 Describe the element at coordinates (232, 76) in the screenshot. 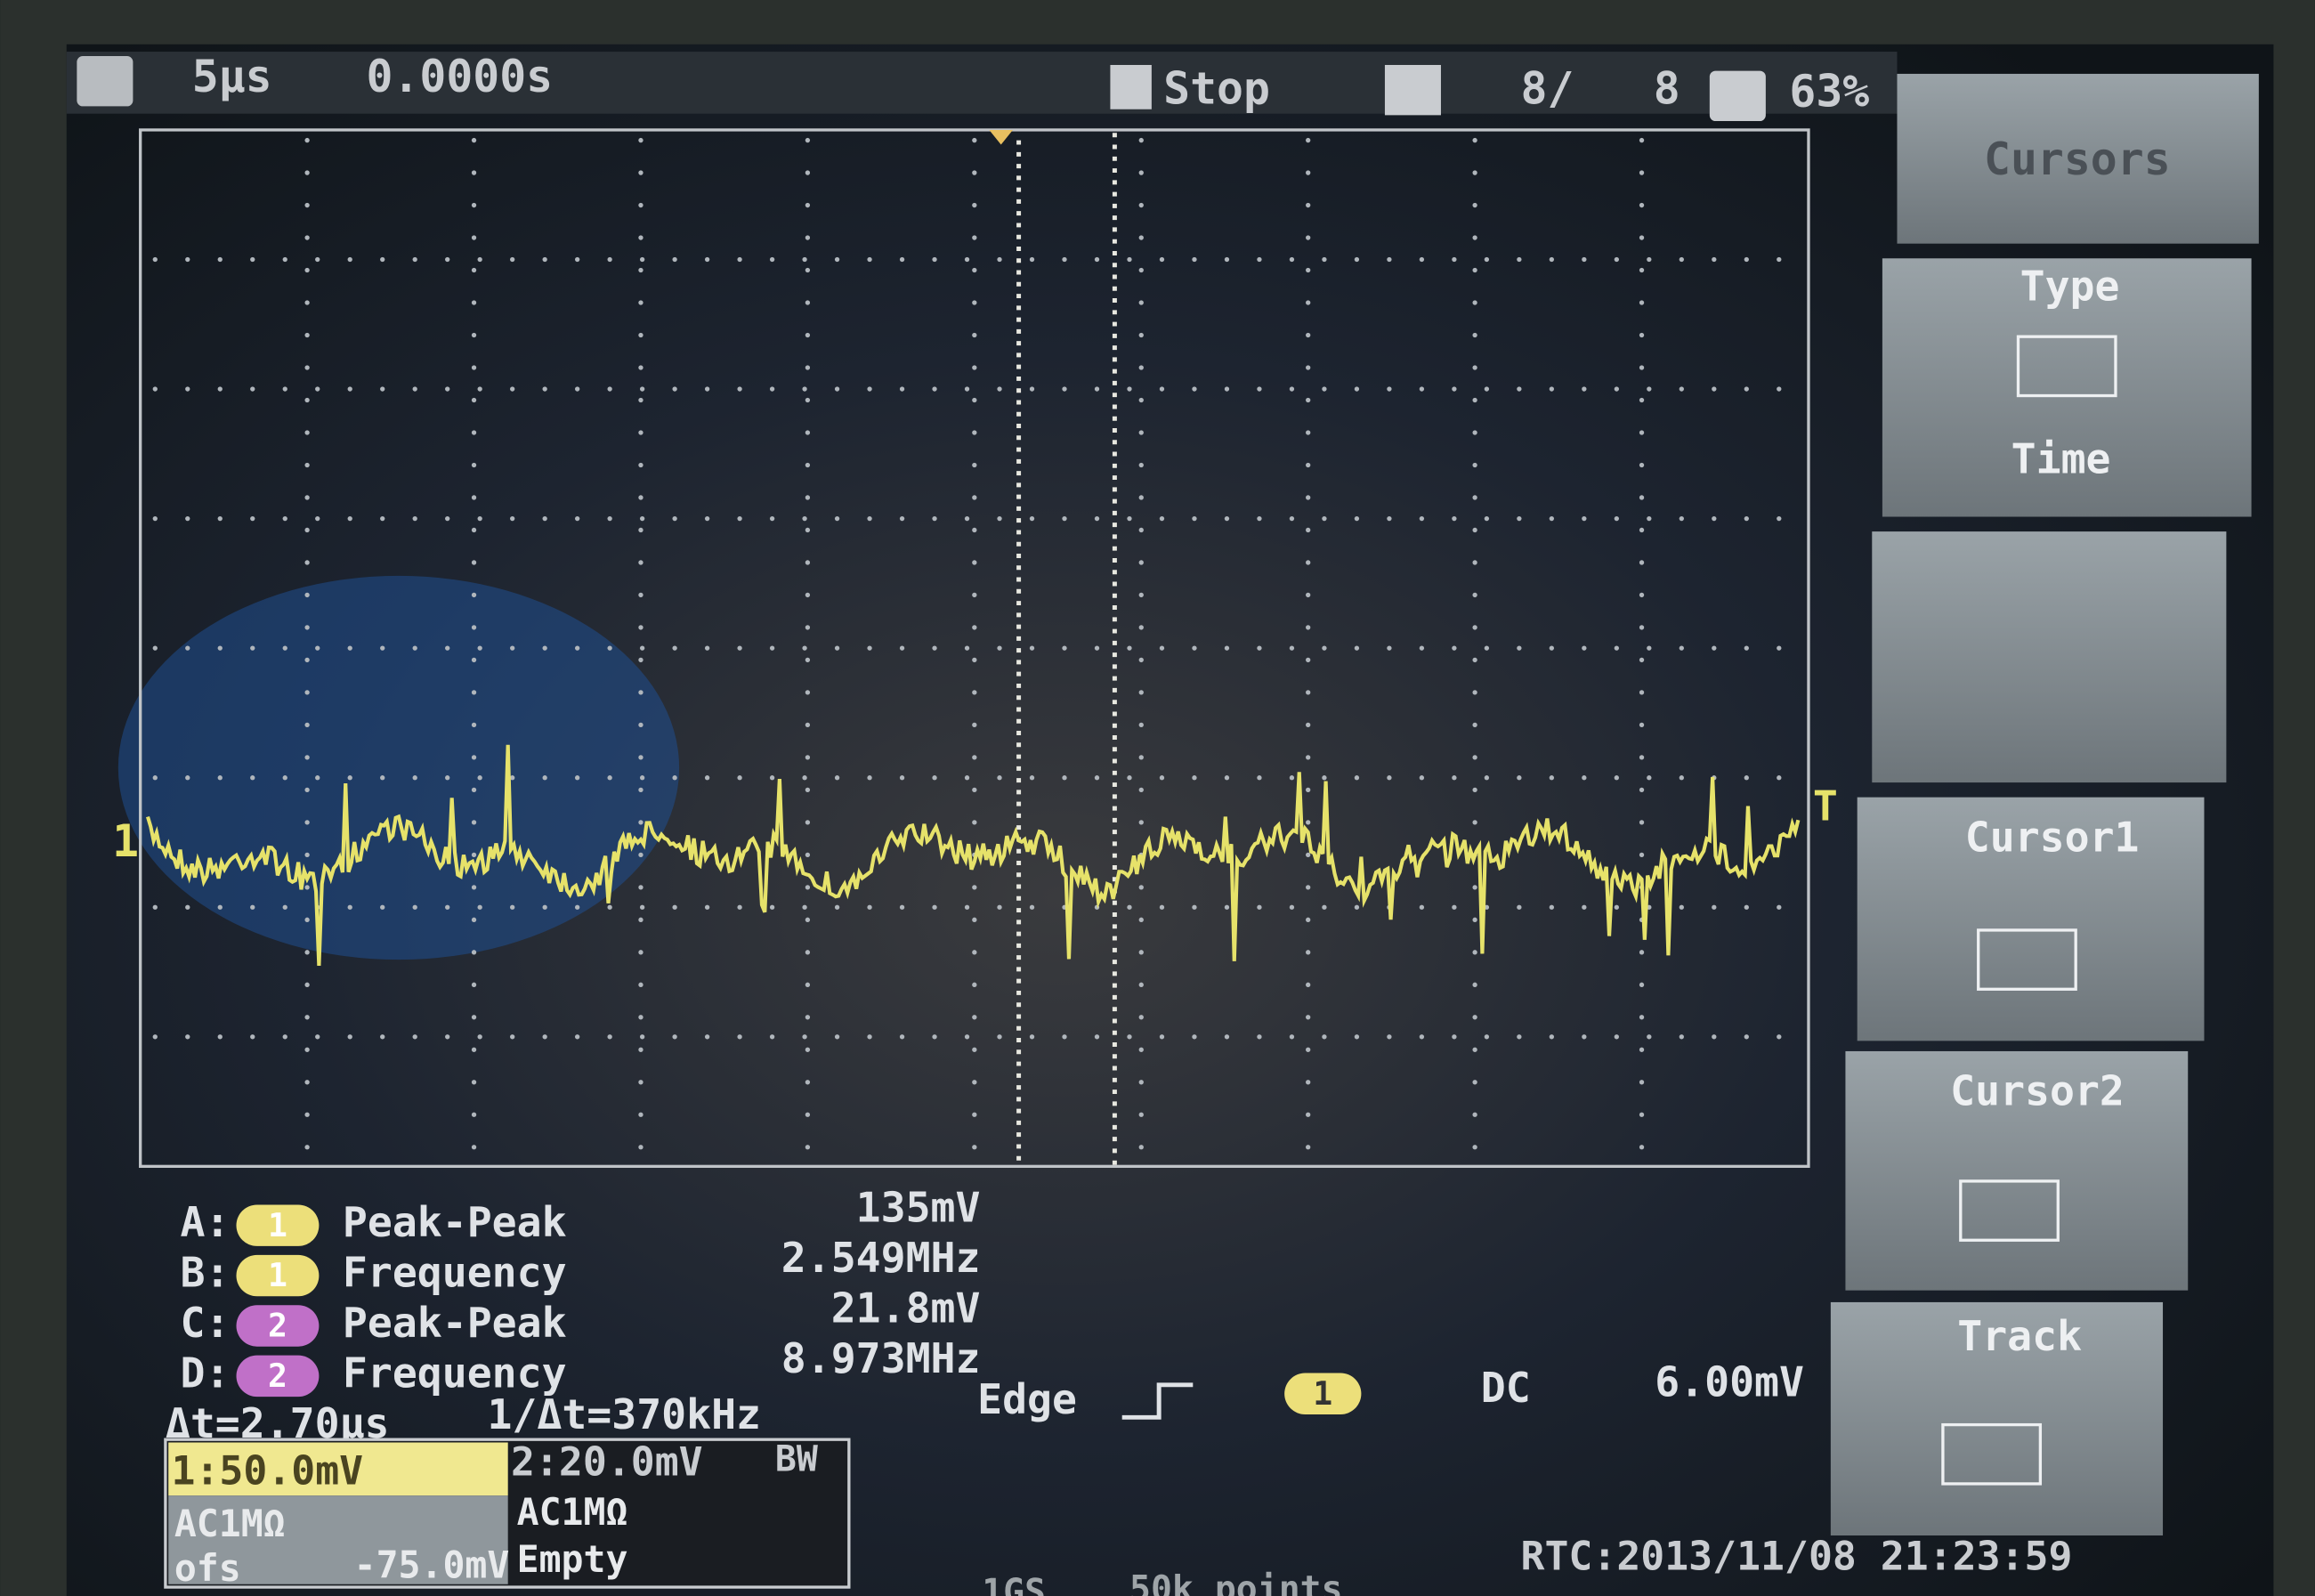

I see `timebase: 5µs` at that location.